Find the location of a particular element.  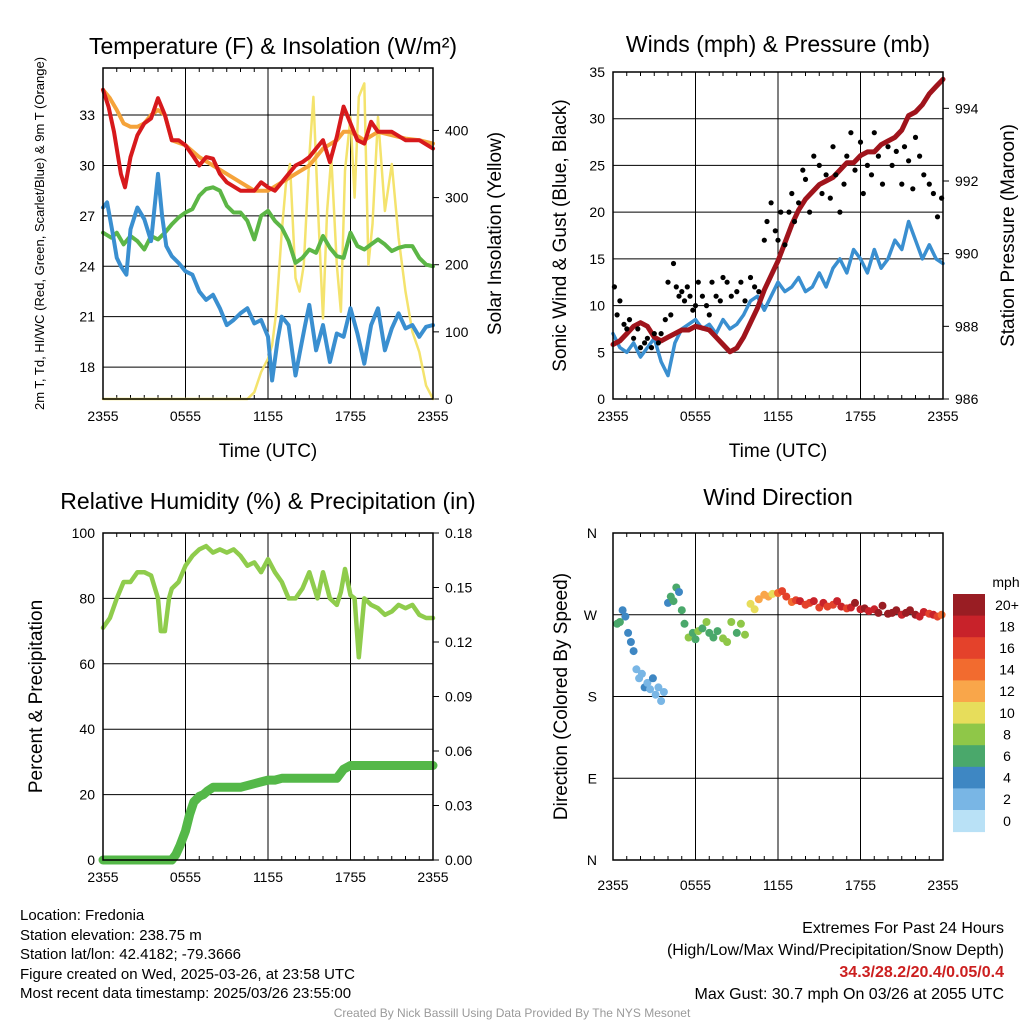

y-left-tick-label: 27 is located at coordinates (87, 216).